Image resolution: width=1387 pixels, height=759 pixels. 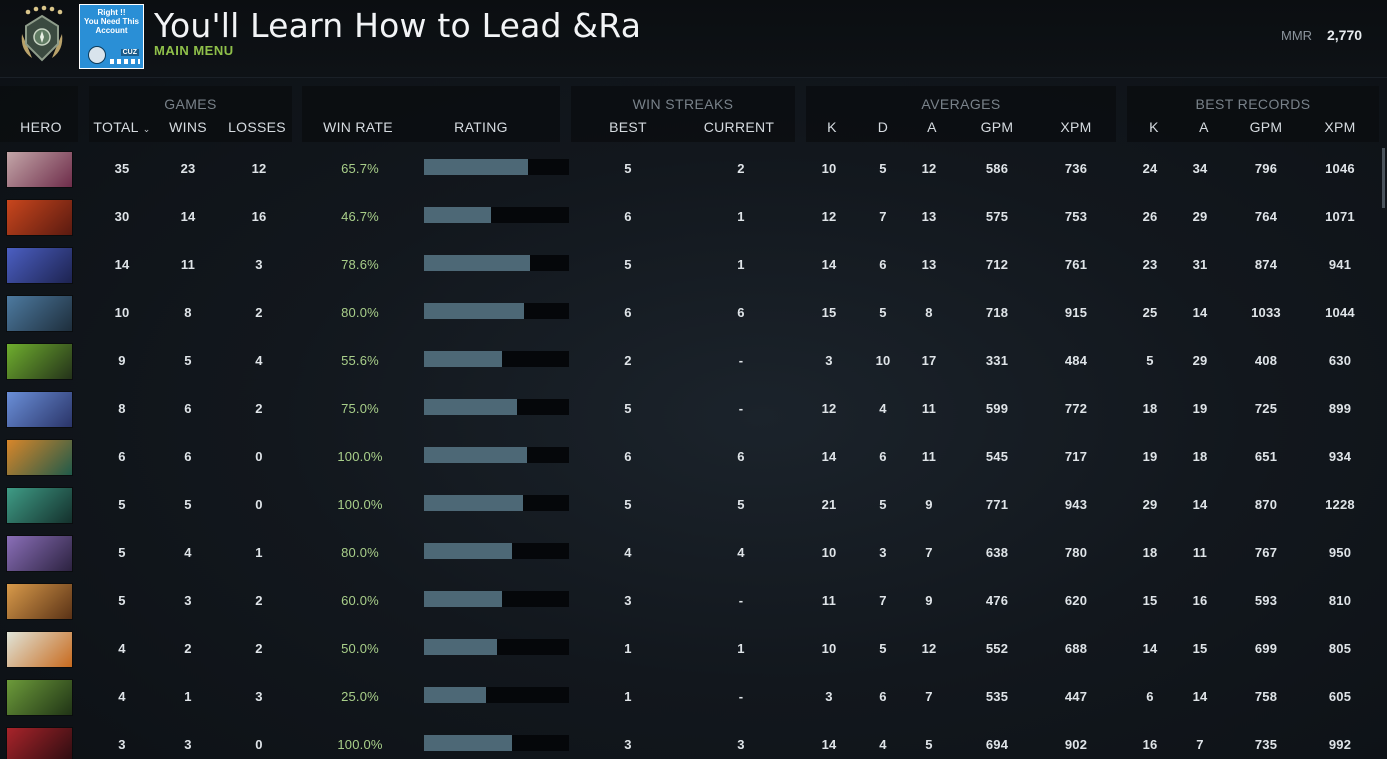 I want to click on cell-gpm: 712, so click(x=997, y=264).